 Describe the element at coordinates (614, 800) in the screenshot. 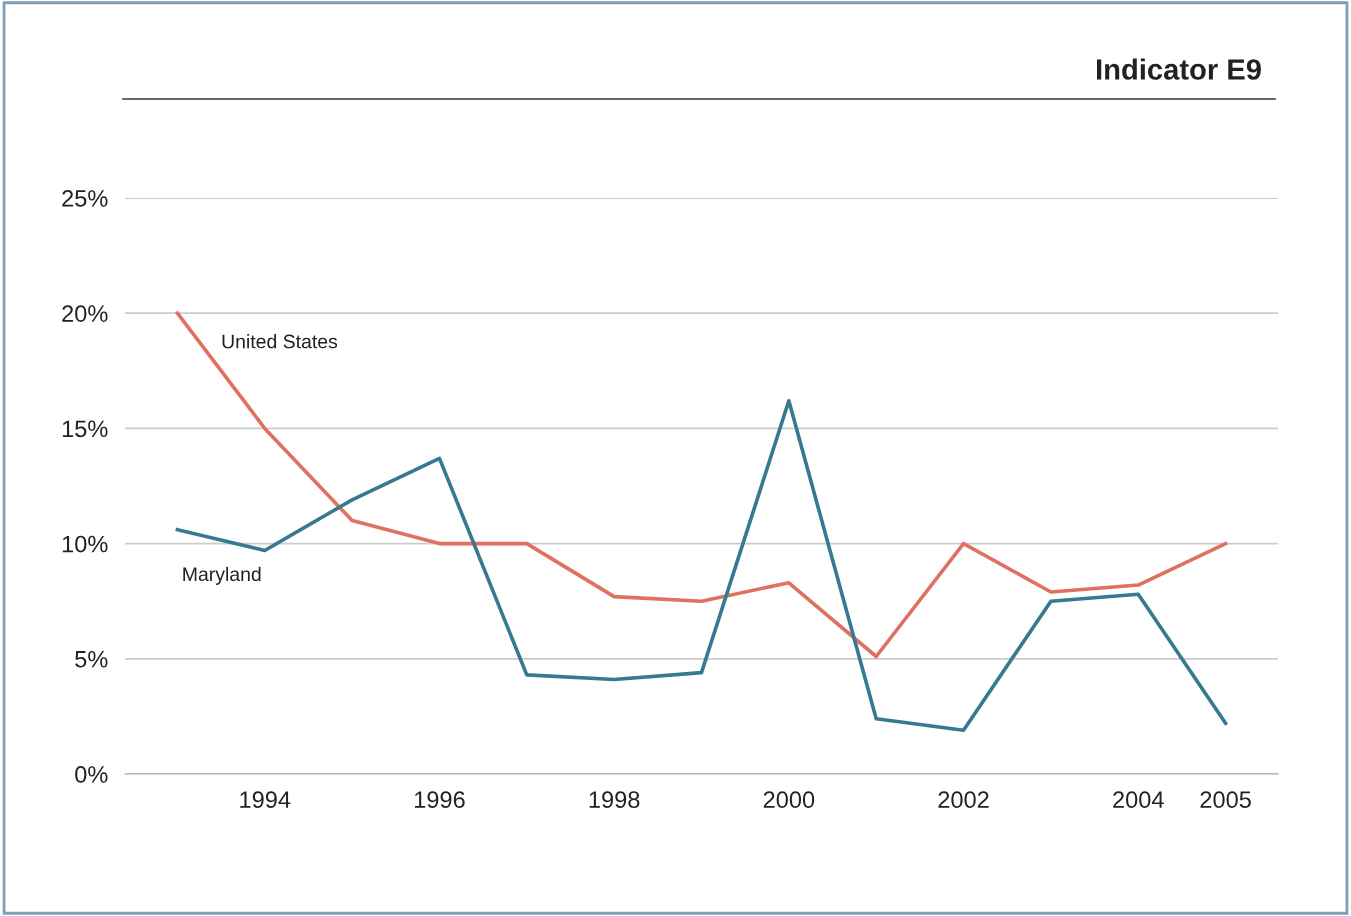

I see `x-tick-label: 1998` at that location.